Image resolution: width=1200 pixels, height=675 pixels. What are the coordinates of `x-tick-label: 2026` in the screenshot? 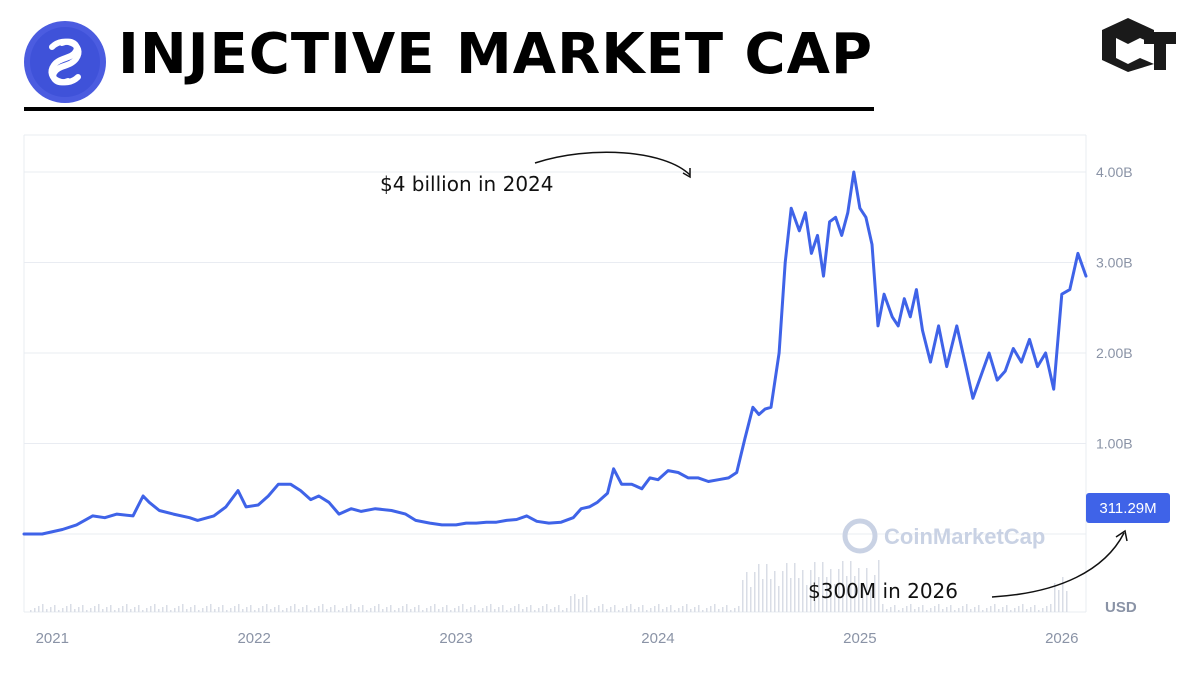 It's located at (1061, 638).